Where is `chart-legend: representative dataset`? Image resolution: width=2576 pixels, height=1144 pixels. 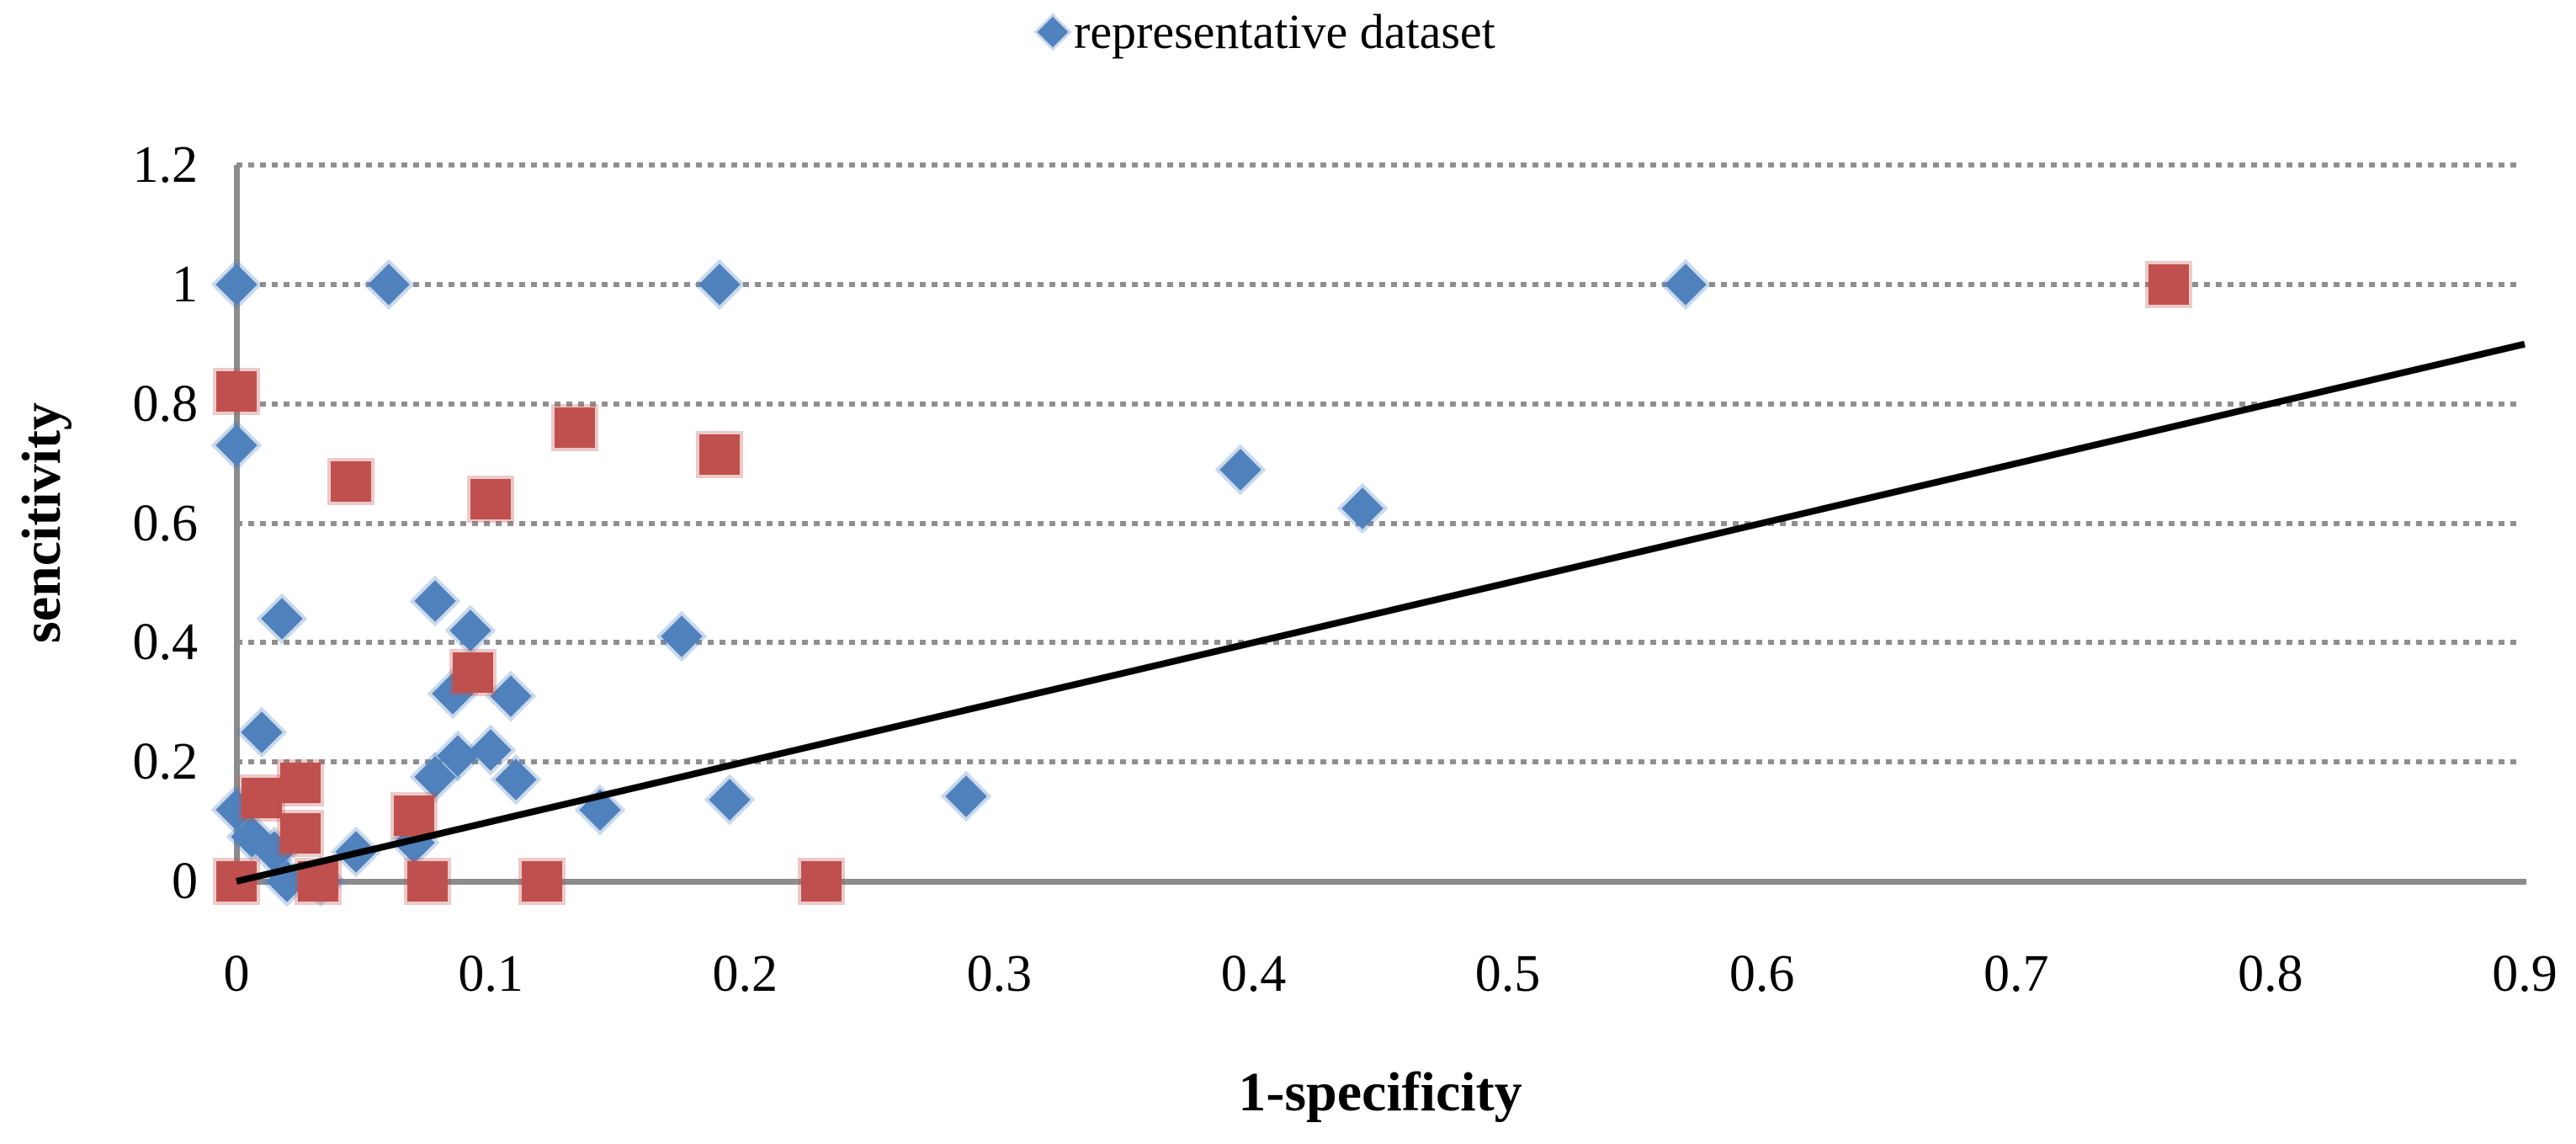 chart-legend: representative dataset is located at coordinates (1266, 31).